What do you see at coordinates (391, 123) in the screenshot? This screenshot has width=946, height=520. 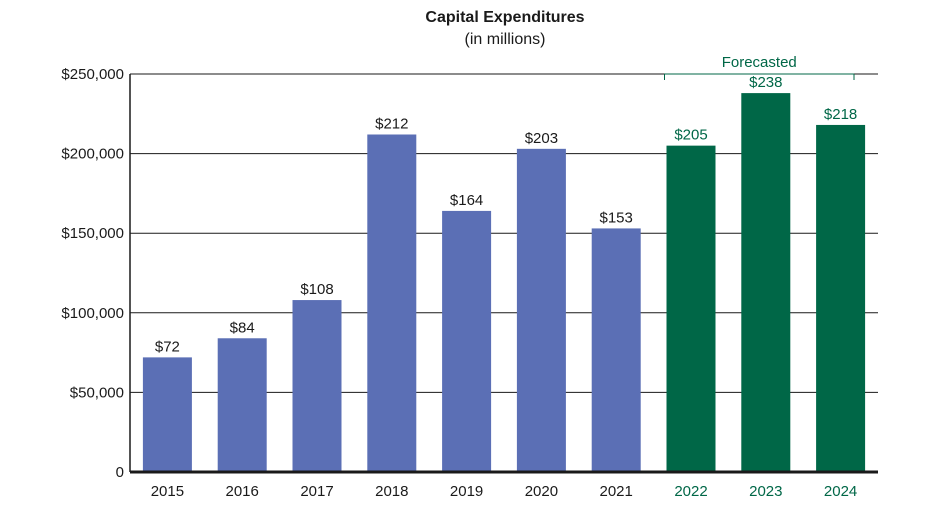 I see `data-label-2018: $212` at bounding box center [391, 123].